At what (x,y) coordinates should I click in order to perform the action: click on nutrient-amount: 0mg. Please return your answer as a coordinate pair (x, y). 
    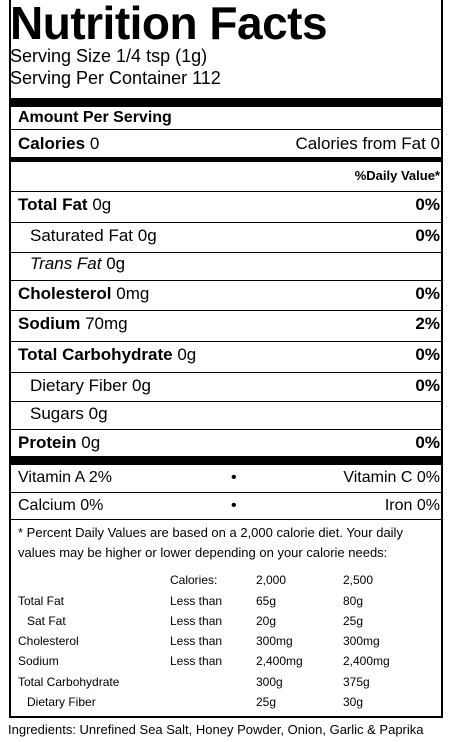
    Looking at the image, I should click on (133, 293).